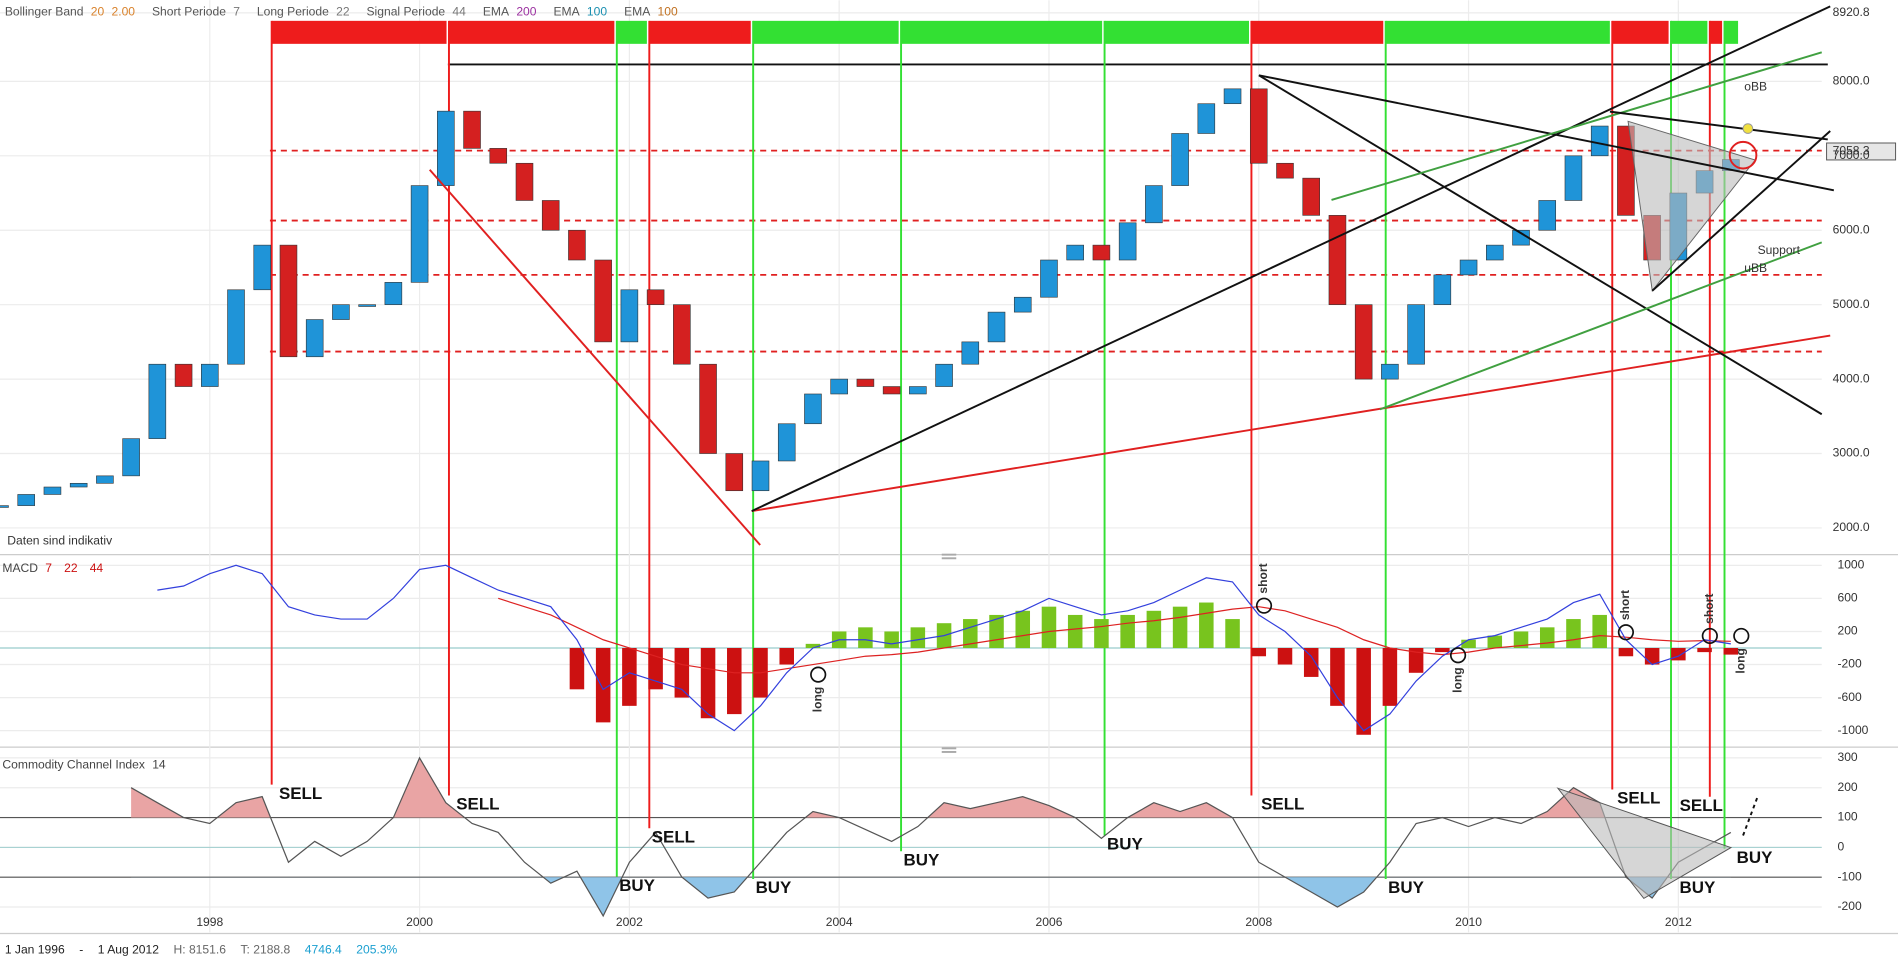 The width and height of the screenshot is (1898, 958). What do you see at coordinates (1847, 817) in the screenshot?
I see `y-tick-label: 100` at bounding box center [1847, 817].